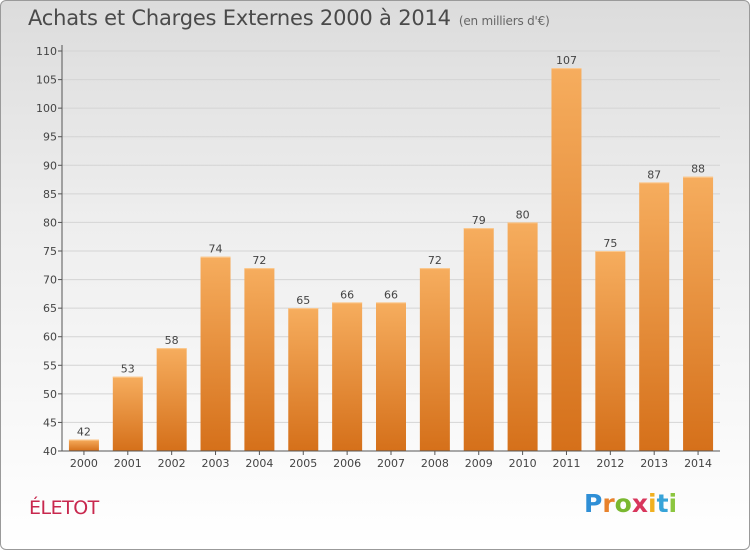  What do you see at coordinates (50, 137) in the screenshot?
I see `y-tick-label: 95` at bounding box center [50, 137].